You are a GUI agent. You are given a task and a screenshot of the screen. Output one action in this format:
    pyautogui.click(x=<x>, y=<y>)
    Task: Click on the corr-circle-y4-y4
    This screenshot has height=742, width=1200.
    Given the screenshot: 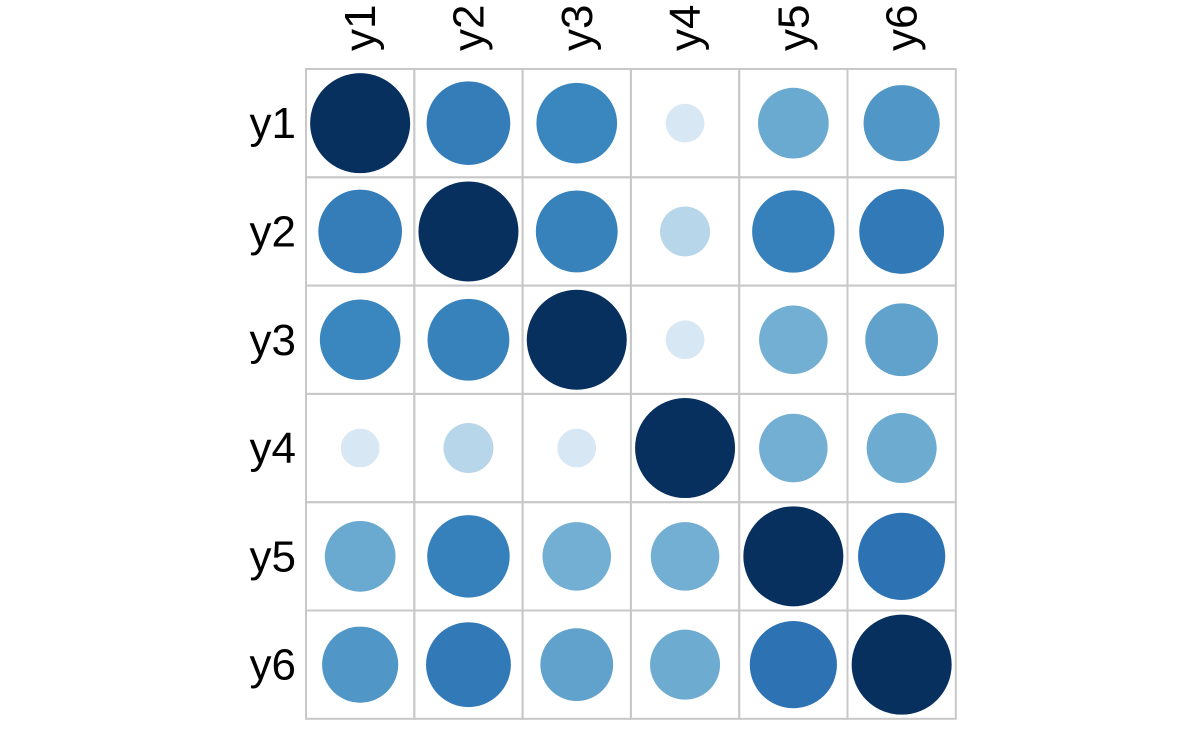 What is the action you would take?
    pyautogui.click(x=685, y=448)
    